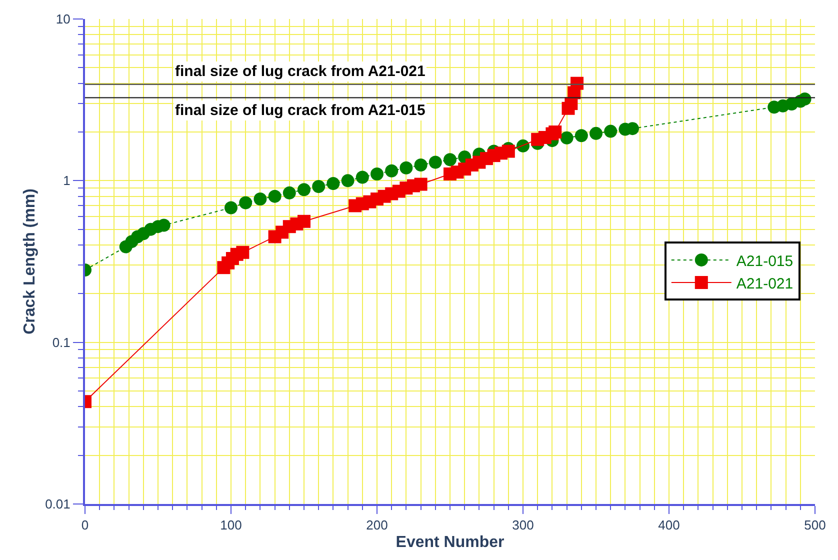  I want to click on x-tick-label: 400, so click(669, 525).